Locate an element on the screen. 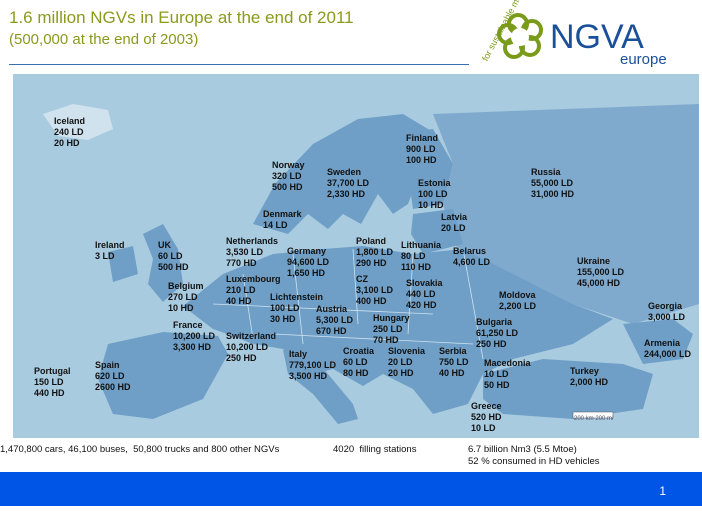 The width and height of the screenshot is (702, 516). logo-flower-icon: for sustainable mobility NGVA europe is located at coordinates (573, 34).